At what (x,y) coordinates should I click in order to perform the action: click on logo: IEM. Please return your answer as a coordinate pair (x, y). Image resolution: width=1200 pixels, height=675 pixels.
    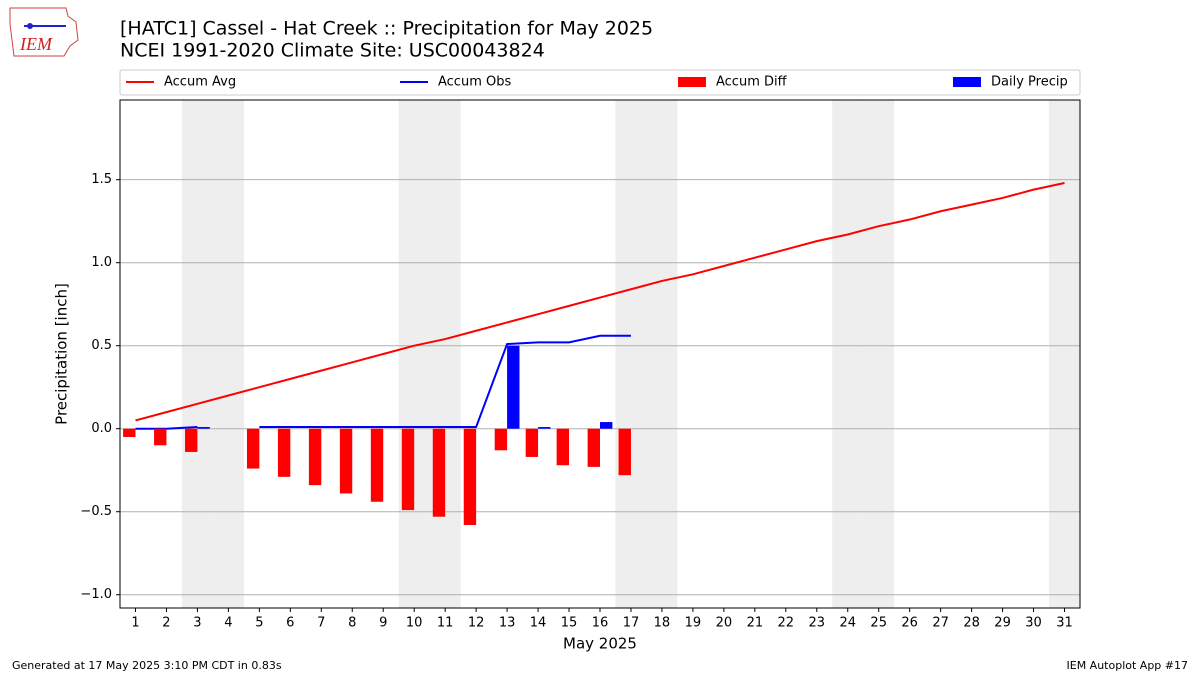
    Looking at the image, I should click on (44, 32).